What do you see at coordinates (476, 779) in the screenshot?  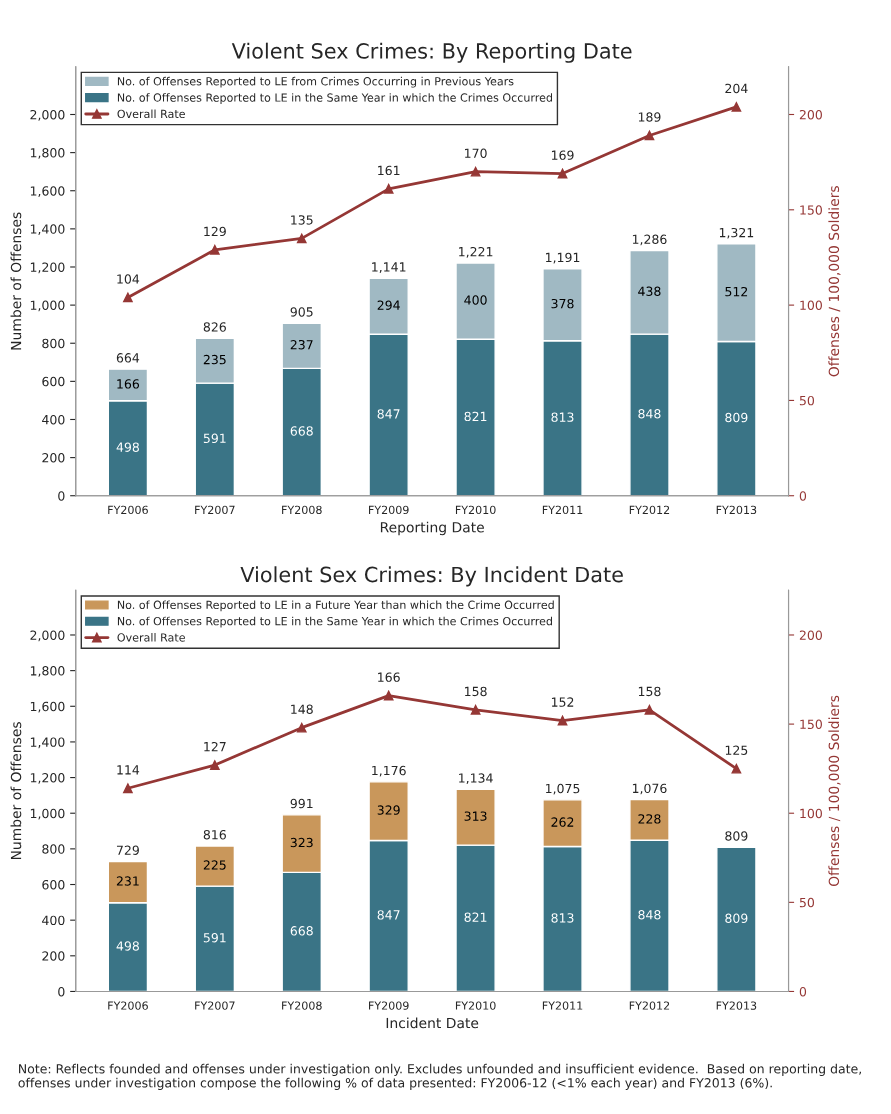 I see `total-label: 1,134` at bounding box center [476, 779].